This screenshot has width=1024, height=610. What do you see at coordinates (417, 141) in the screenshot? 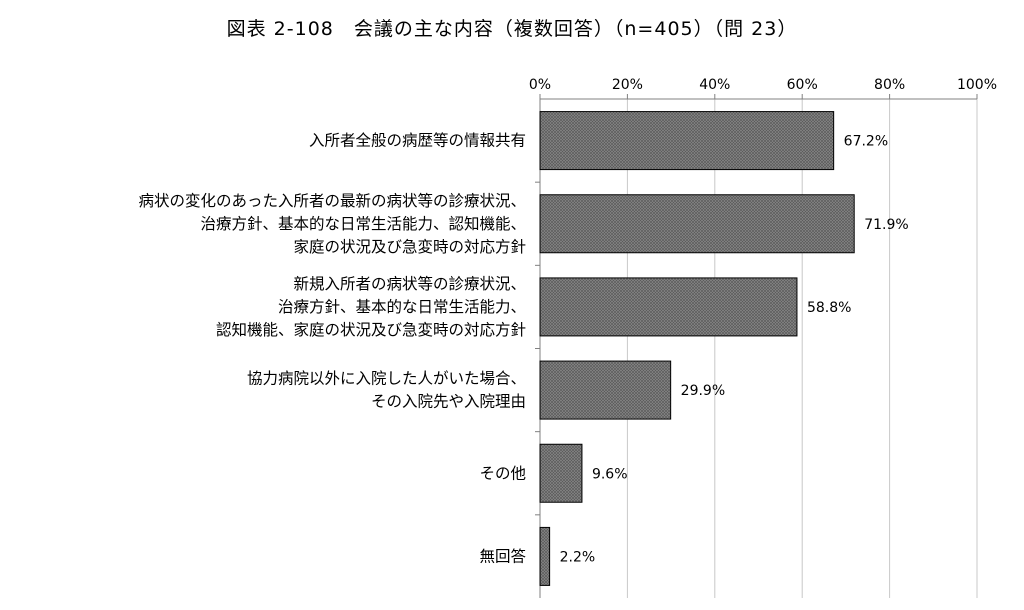
I see `category-label: 入所者全般の病歴等の情報共有` at bounding box center [417, 141].